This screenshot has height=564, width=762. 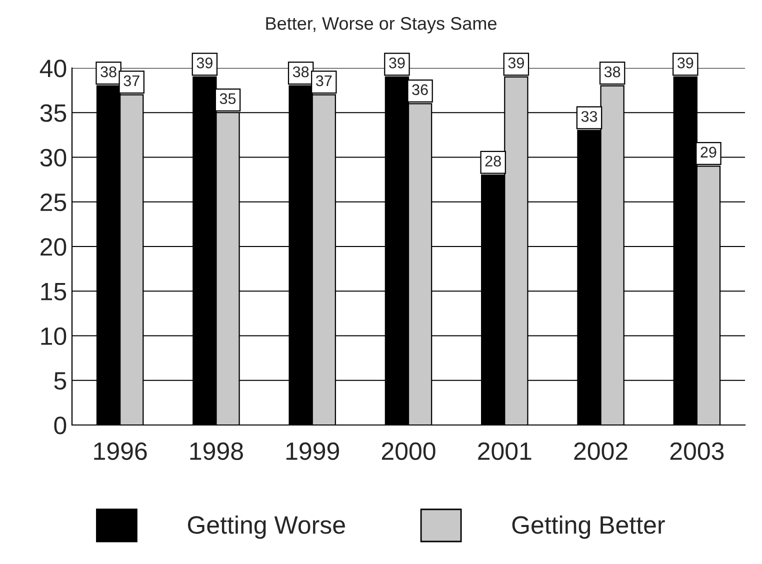 I want to click on x-tick-label: 2001, so click(x=505, y=451).